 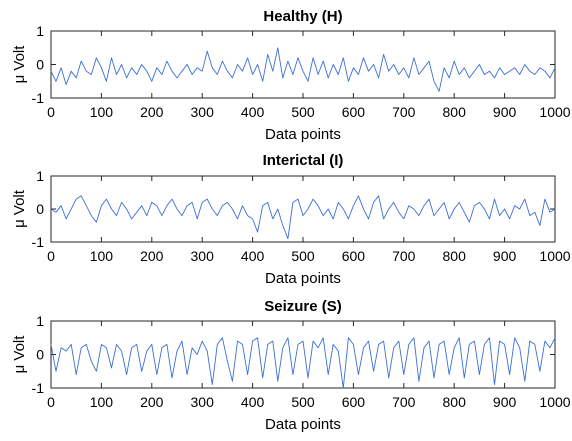 What do you see at coordinates (303, 306) in the screenshot?
I see `chart-title: Seizure (S)` at bounding box center [303, 306].